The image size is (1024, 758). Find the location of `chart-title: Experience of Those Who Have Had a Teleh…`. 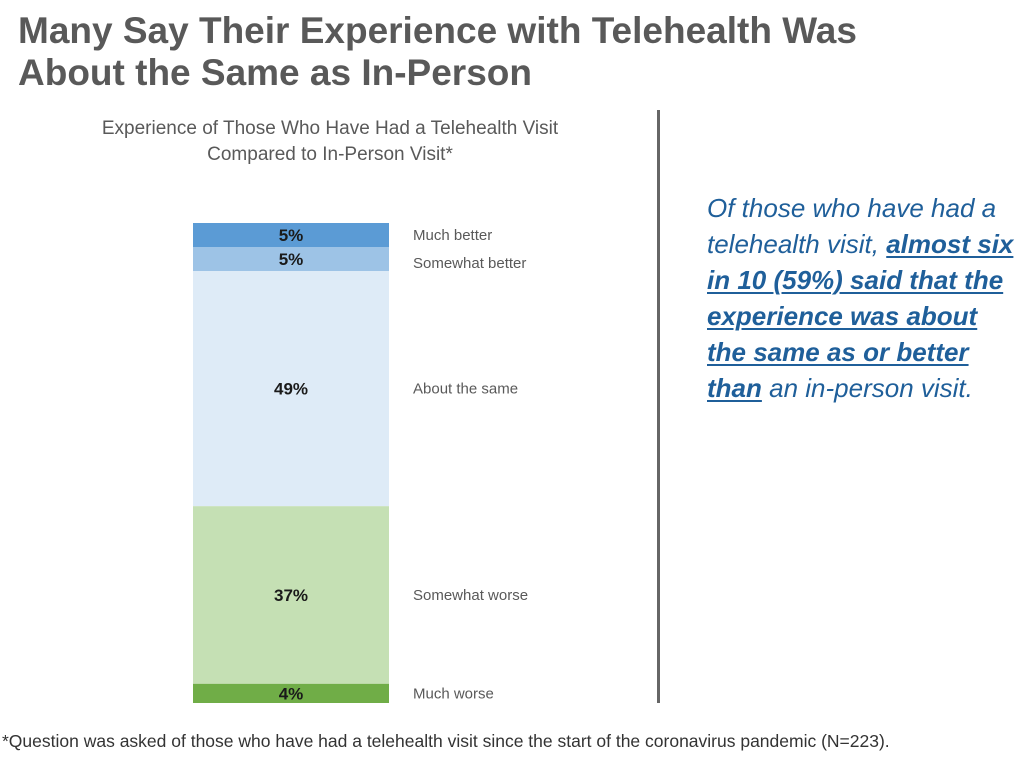

chart-title: Experience of Those Who Have Had a Teleh… is located at coordinates (330, 142).